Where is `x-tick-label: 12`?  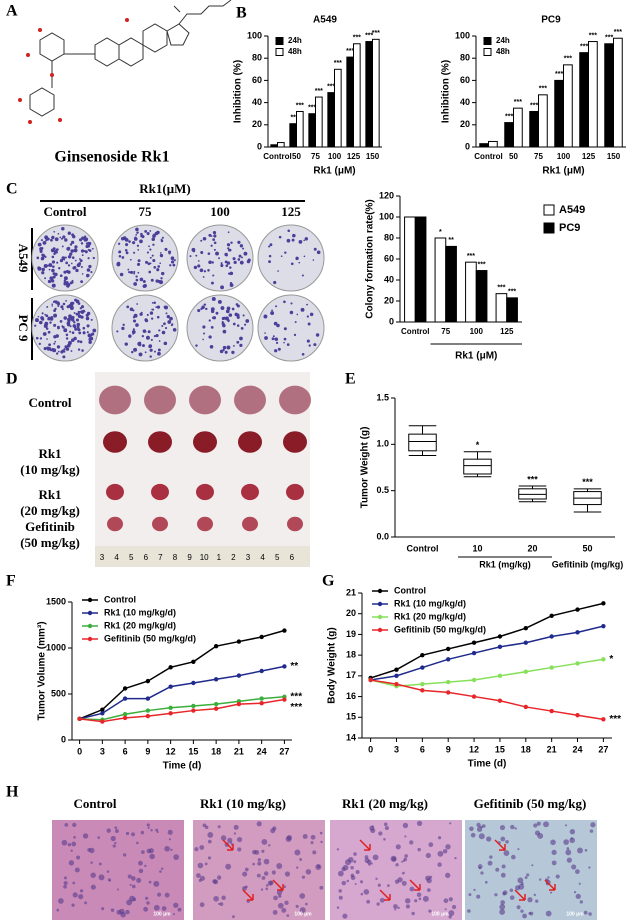
x-tick-label: 12 is located at coordinates (171, 751).